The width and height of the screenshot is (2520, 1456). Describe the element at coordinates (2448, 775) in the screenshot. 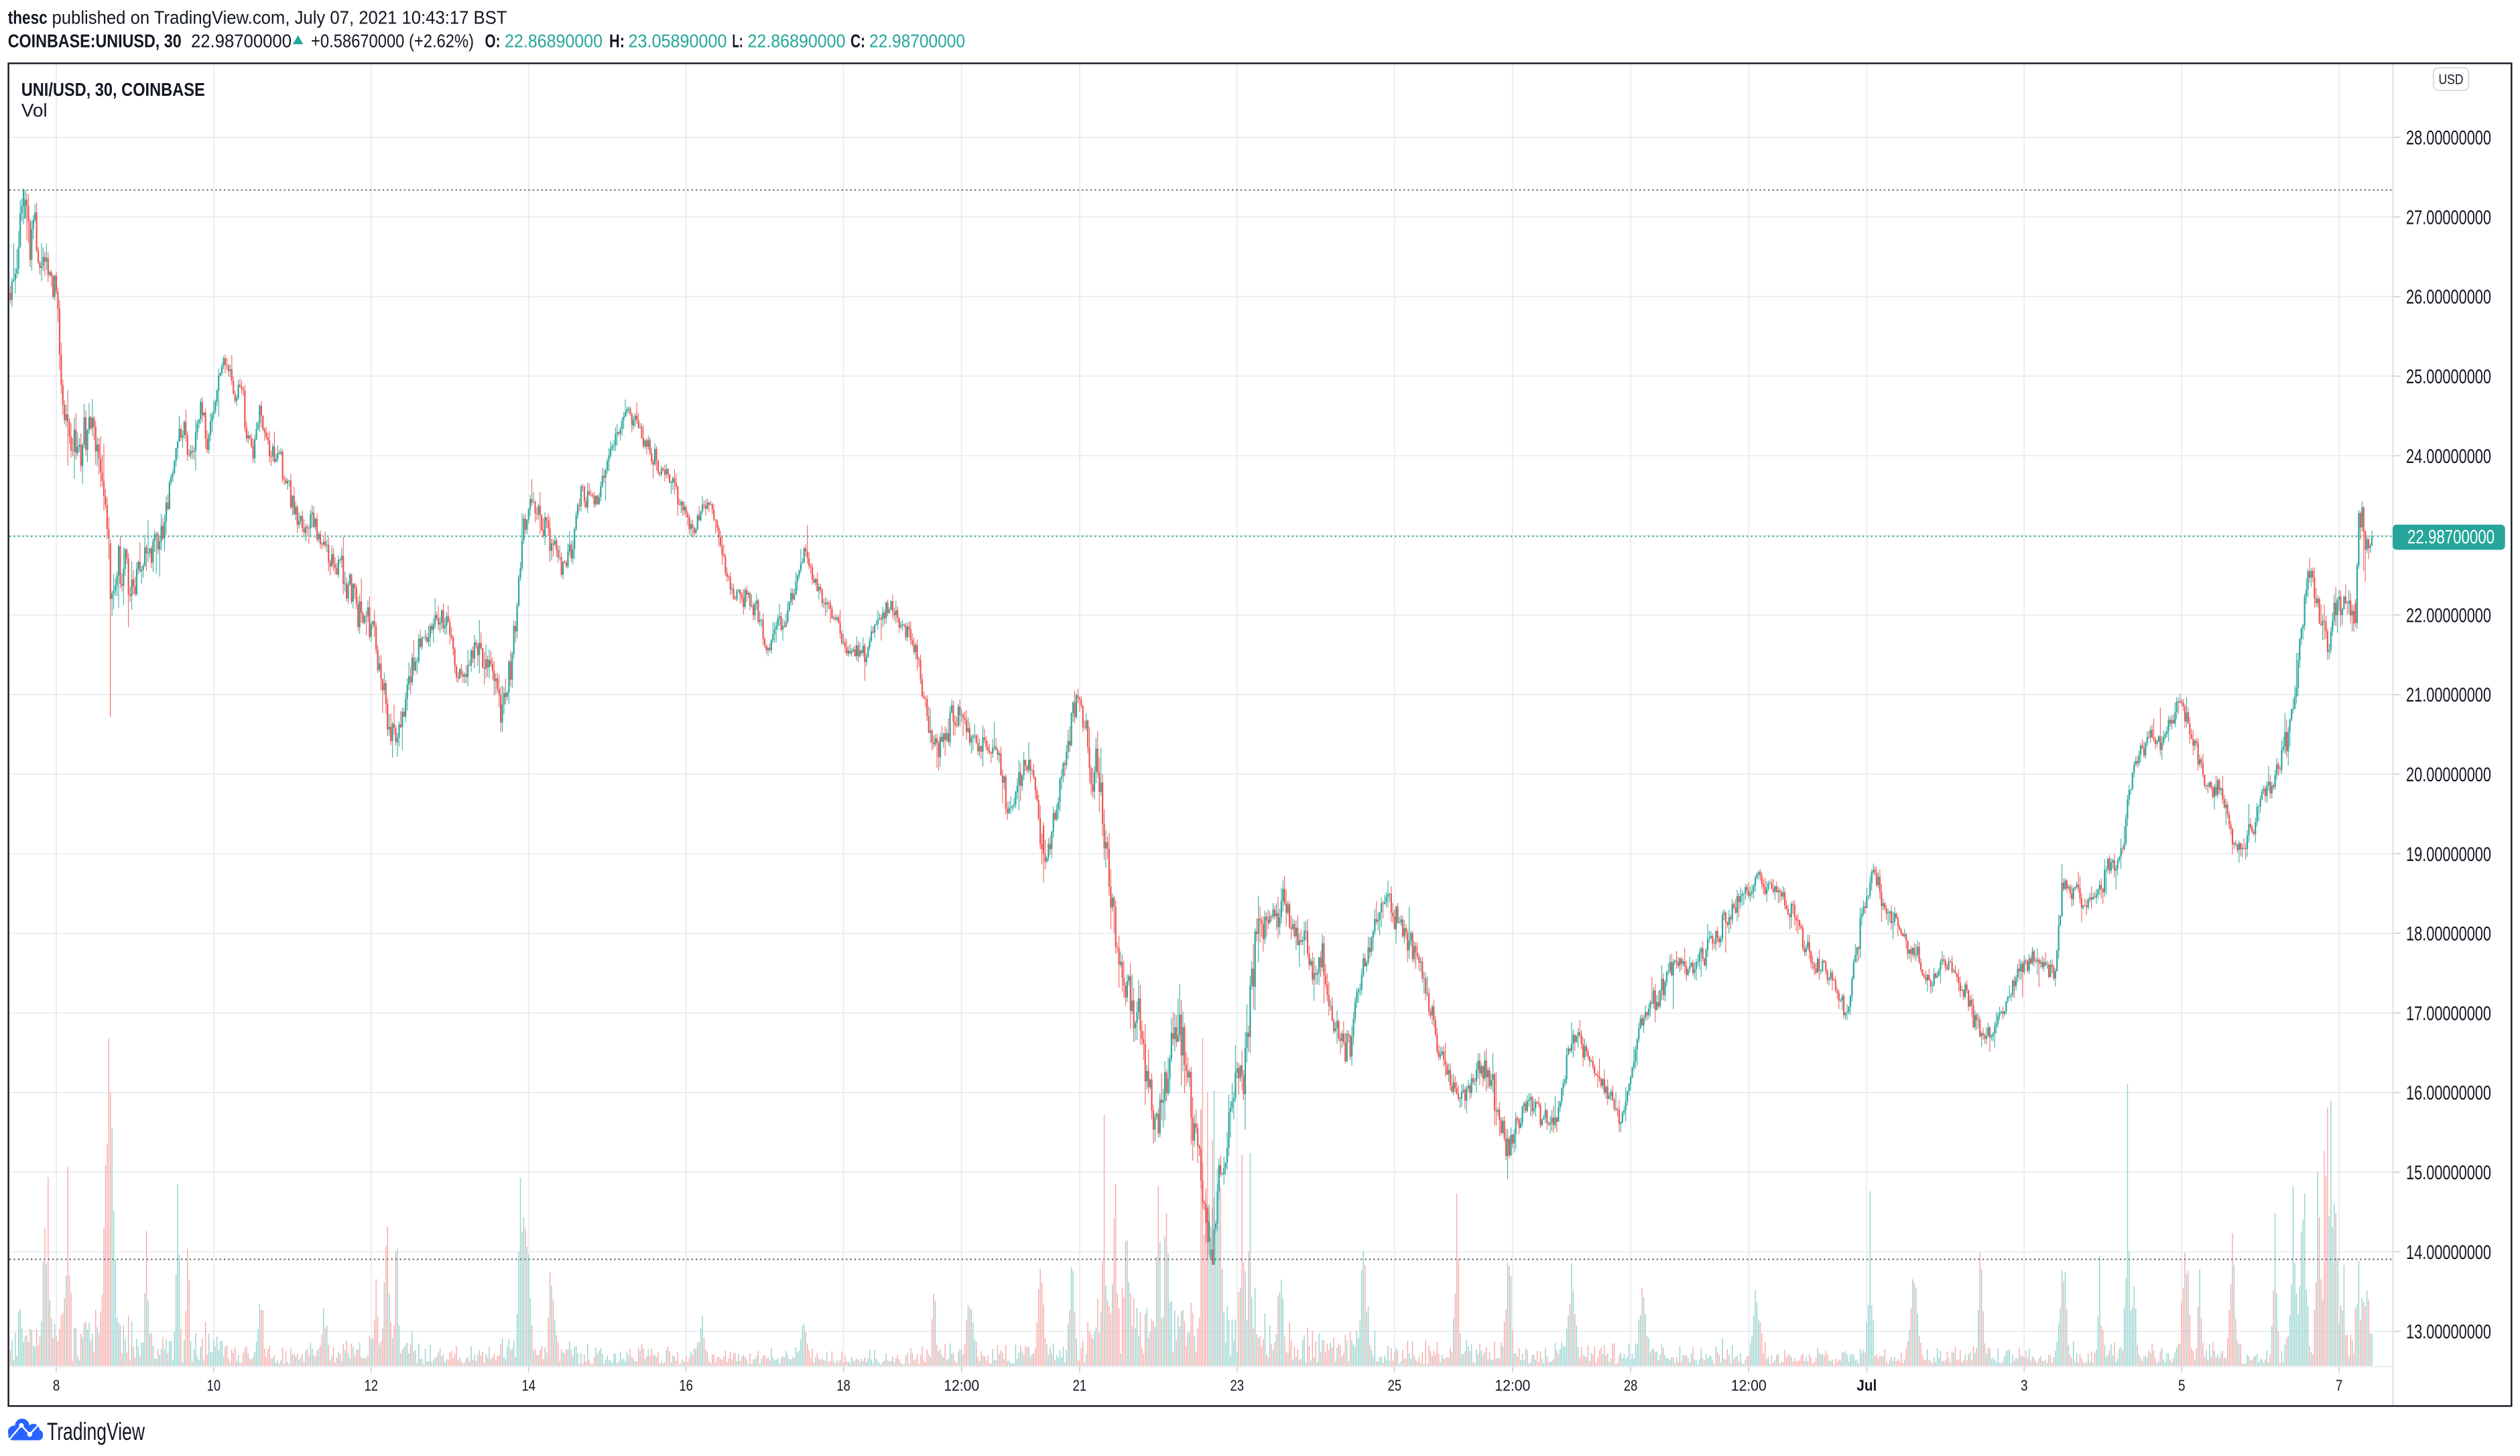

I see `svg-text: 20.00000000` at that location.